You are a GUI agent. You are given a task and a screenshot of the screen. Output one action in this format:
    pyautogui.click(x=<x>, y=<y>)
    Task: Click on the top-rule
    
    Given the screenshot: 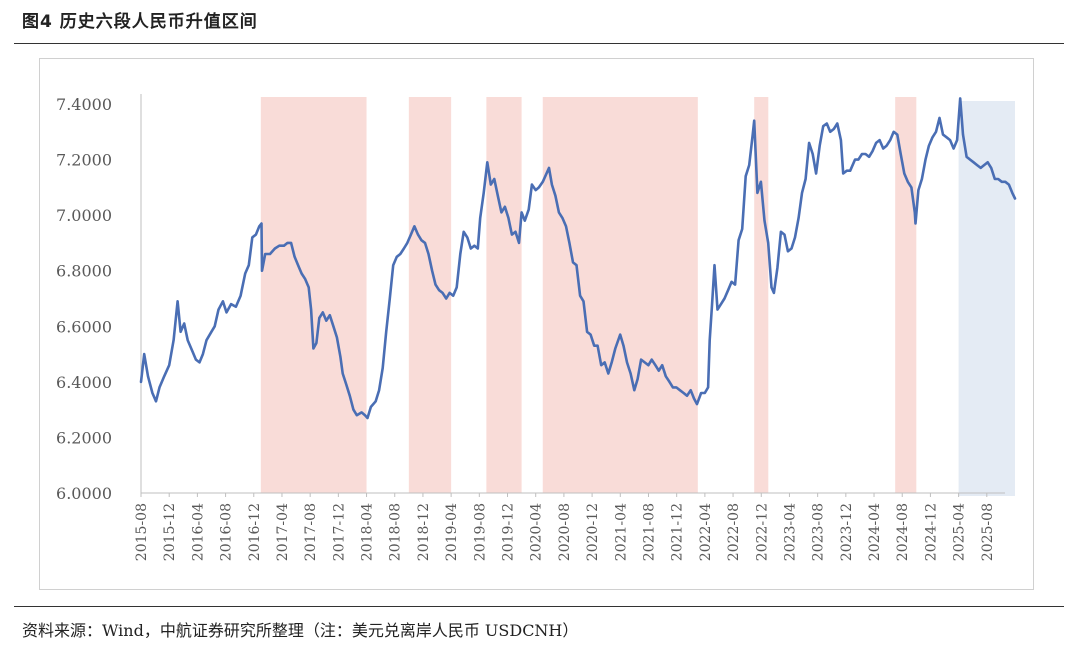 What is the action you would take?
    pyautogui.click(x=539, y=43)
    